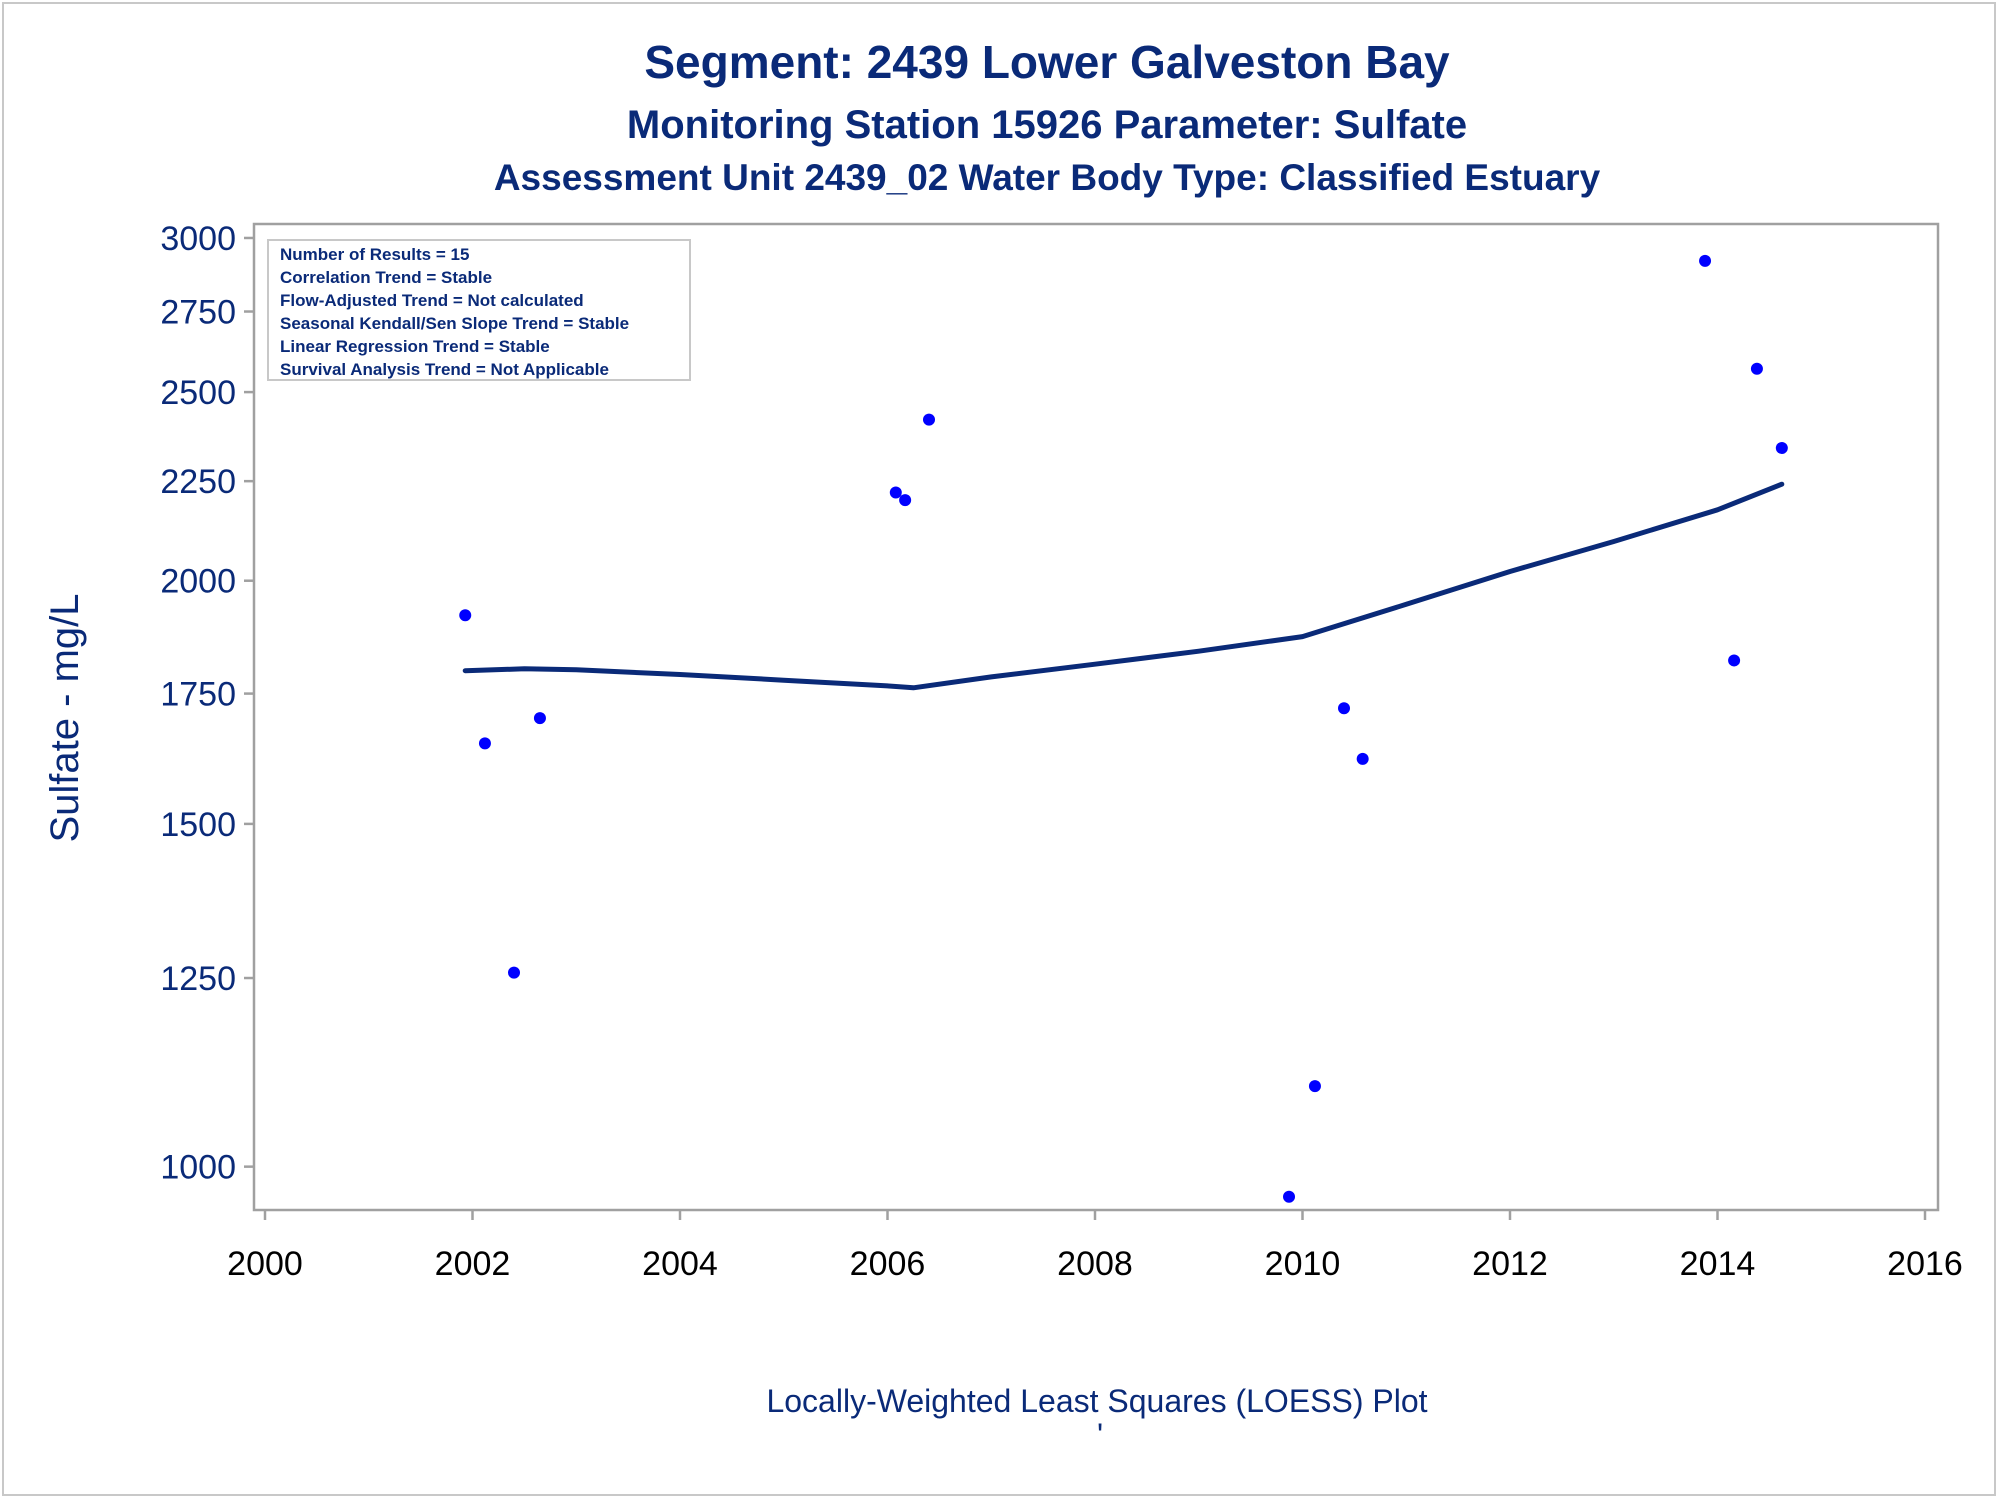 The image size is (2000, 1500). I want to click on loess-line, so click(1123, 586).